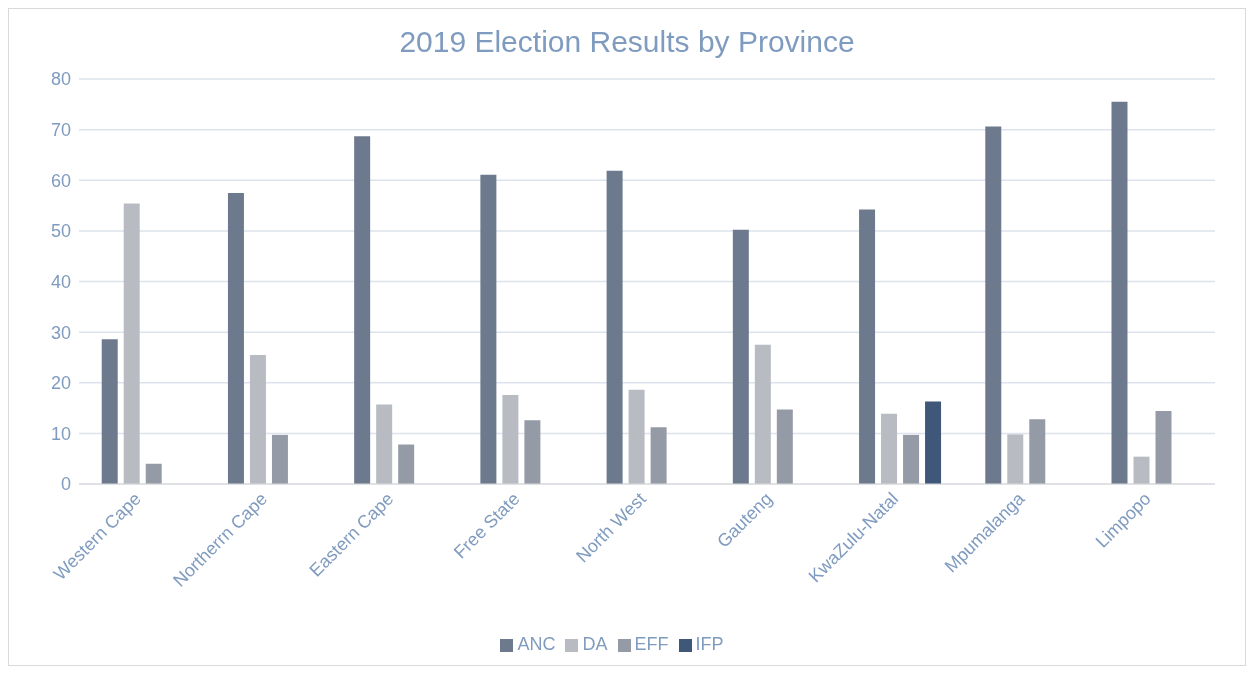  Describe the element at coordinates (651, 644) in the screenshot. I see `legend-label: EFF` at that location.